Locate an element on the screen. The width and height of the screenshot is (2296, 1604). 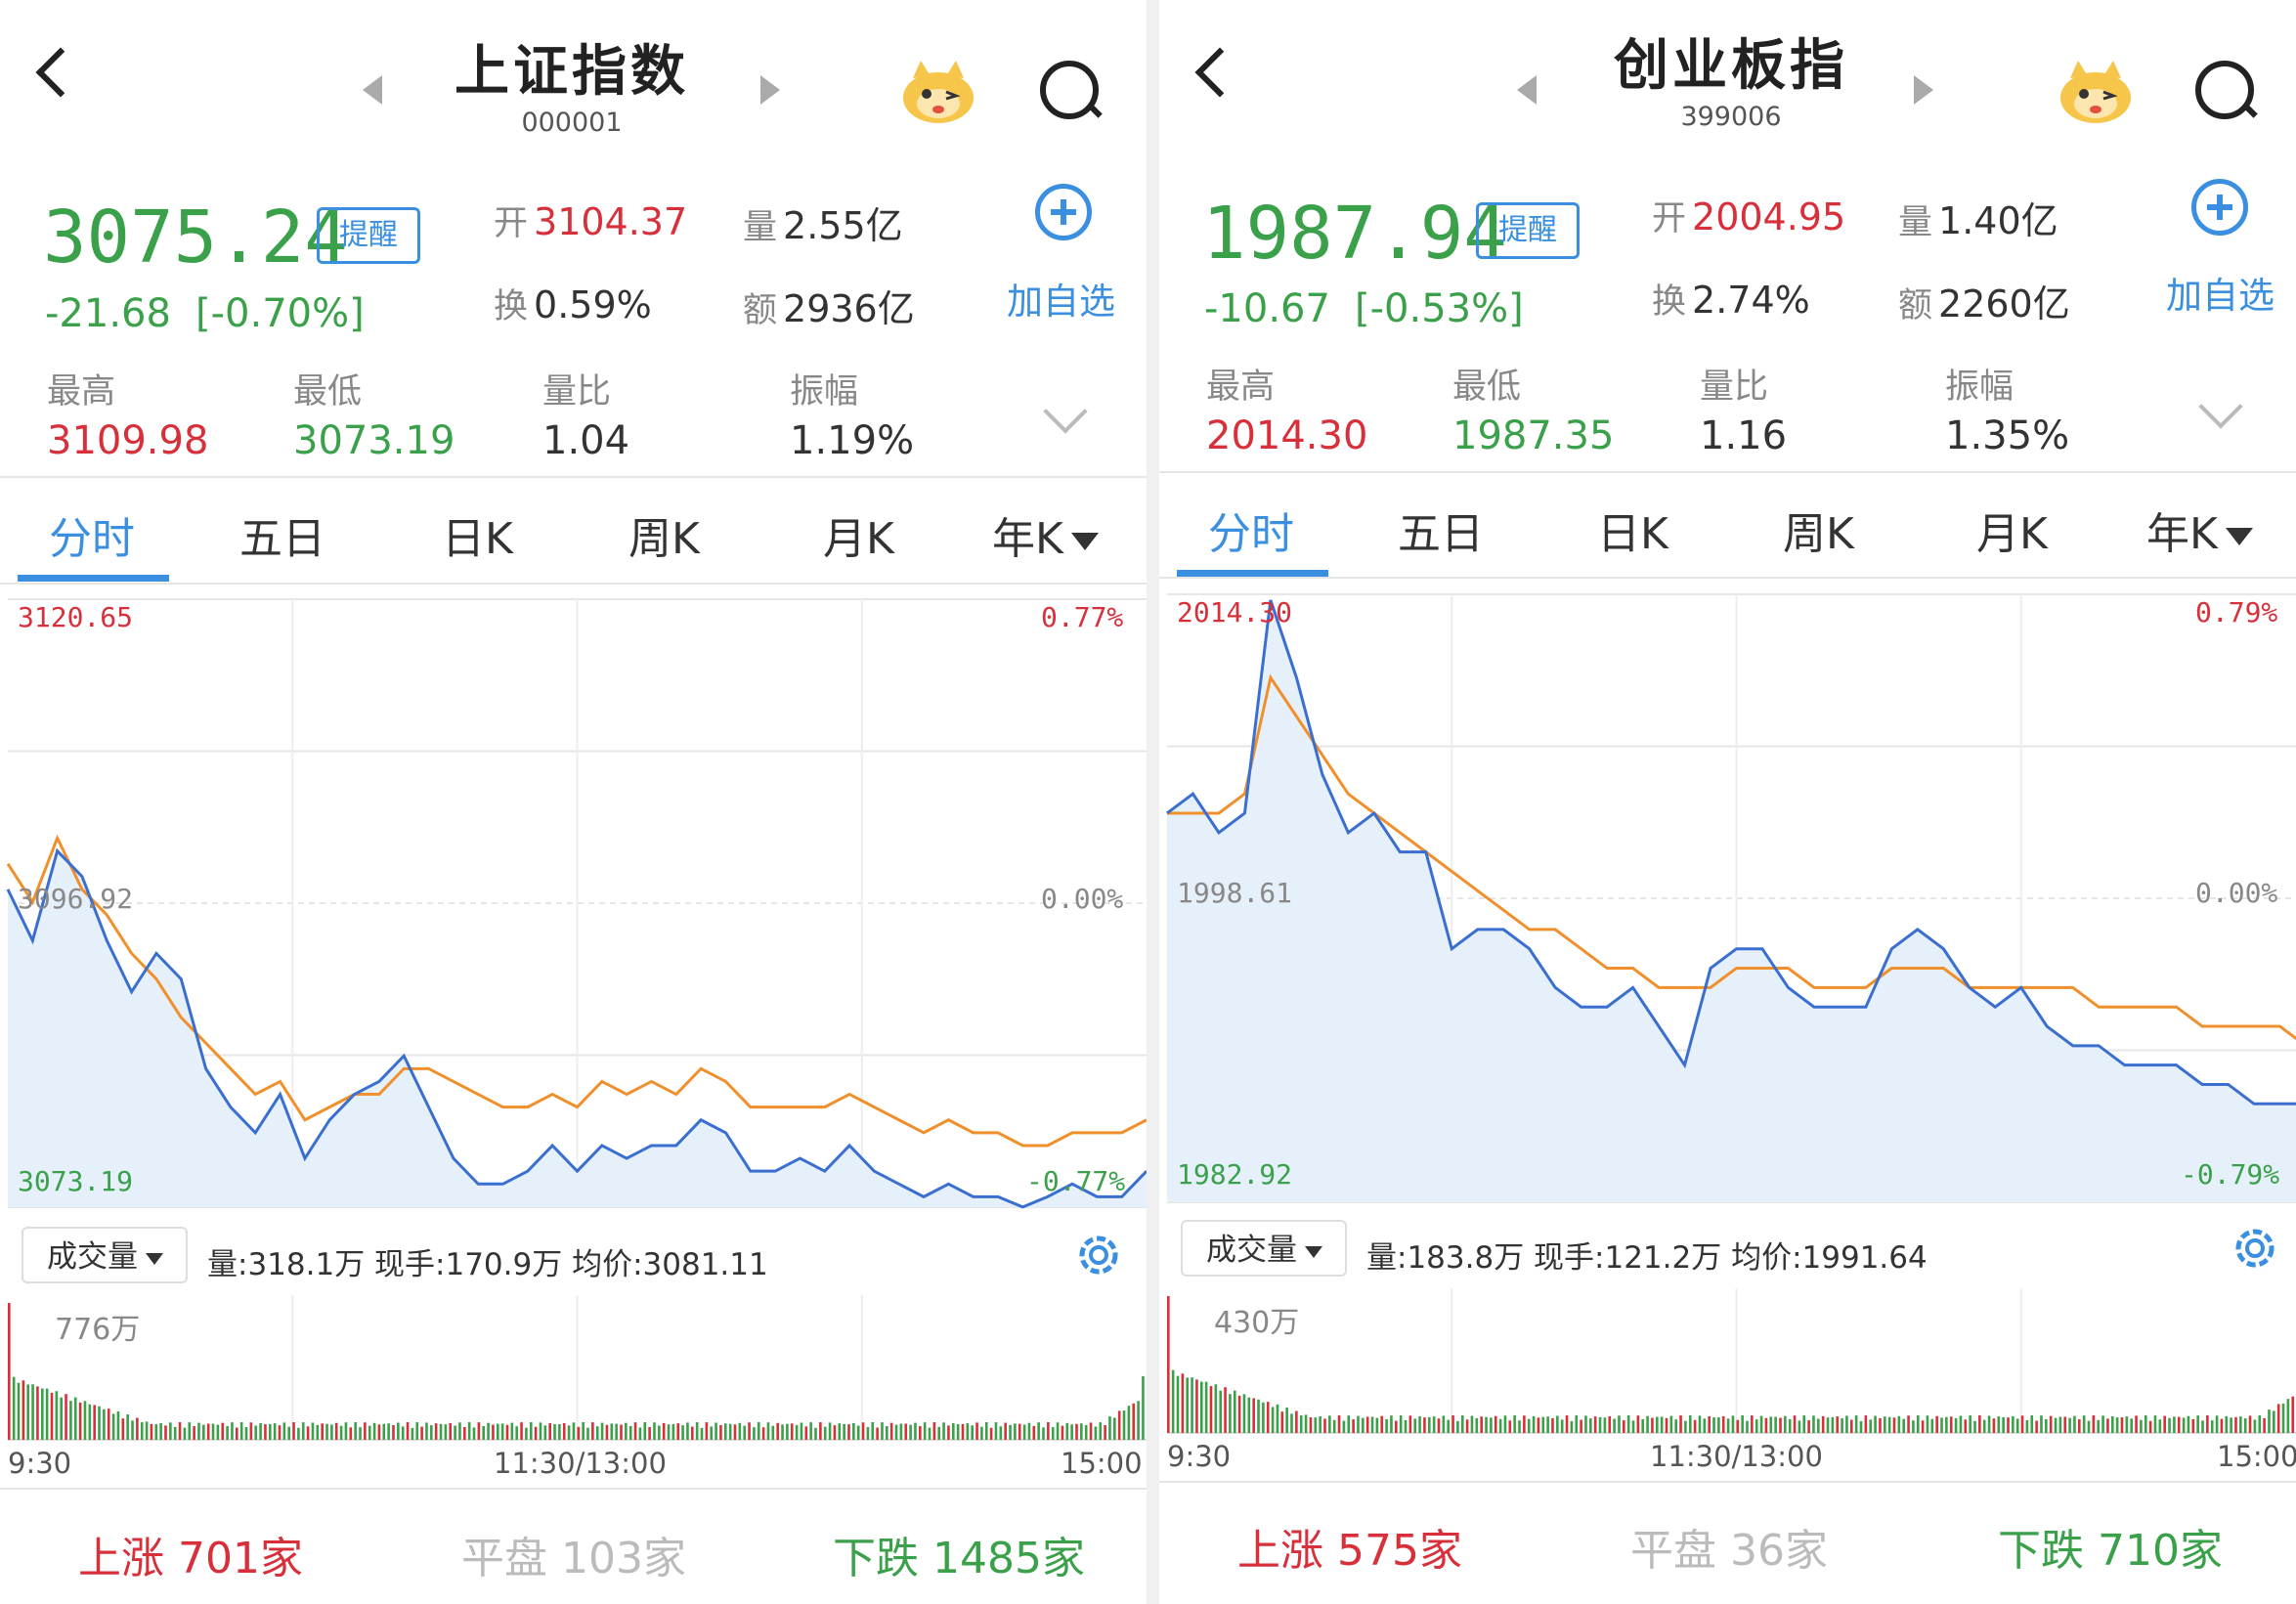
volume-ratio-value: 1.04 is located at coordinates (586, 440).